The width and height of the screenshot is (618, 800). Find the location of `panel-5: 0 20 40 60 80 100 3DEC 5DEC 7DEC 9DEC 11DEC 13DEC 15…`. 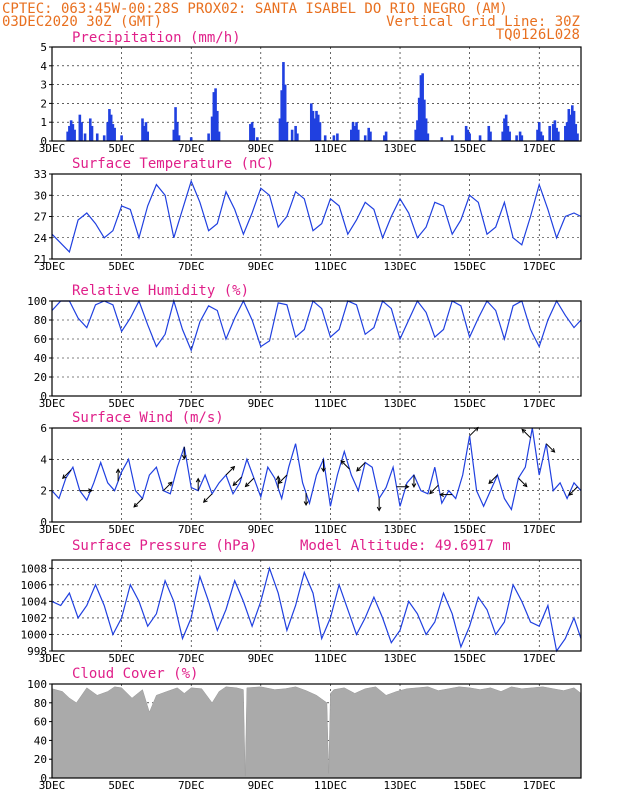

panel-5: 0 20 40 60 80 100 3DEC 5DEC 7DEC 9DEC 11DEC 13DEC 15… is located at coordinates (304, 729).